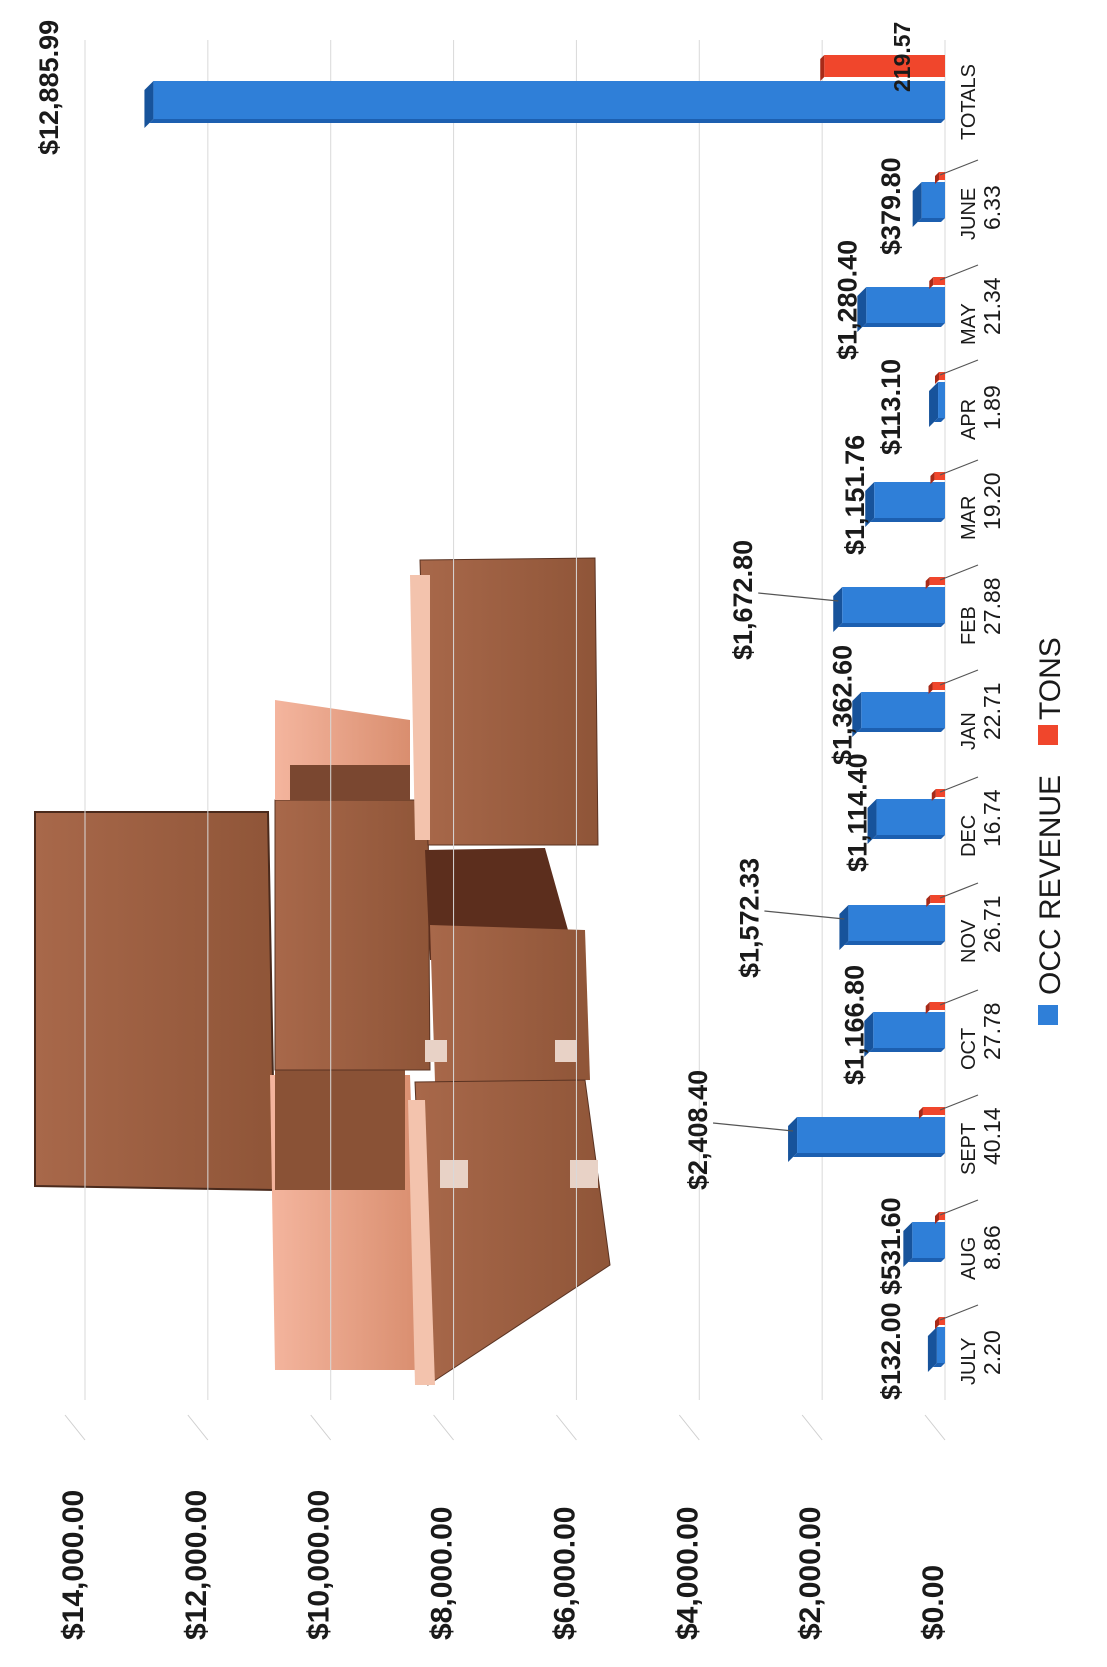 The image size is (1107, 1667). Describe the element at coordinates (810, 1573) in the screenshot. I see `axis-tick-label: $2,000.00` at that location.